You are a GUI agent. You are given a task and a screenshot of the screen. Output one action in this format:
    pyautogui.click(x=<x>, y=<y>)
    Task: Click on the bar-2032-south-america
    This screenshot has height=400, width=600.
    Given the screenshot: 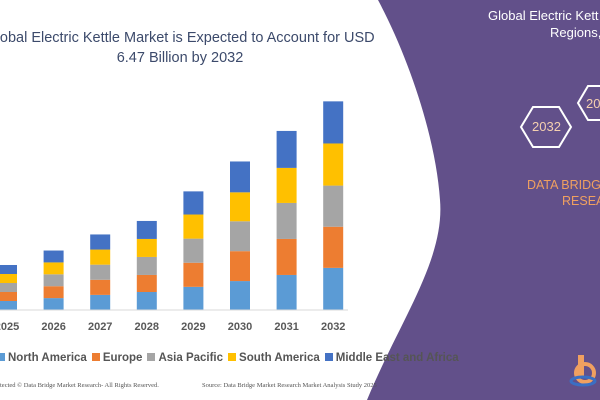 What is the action you would take?
    pyautogui.click(x=333, y=164)
    